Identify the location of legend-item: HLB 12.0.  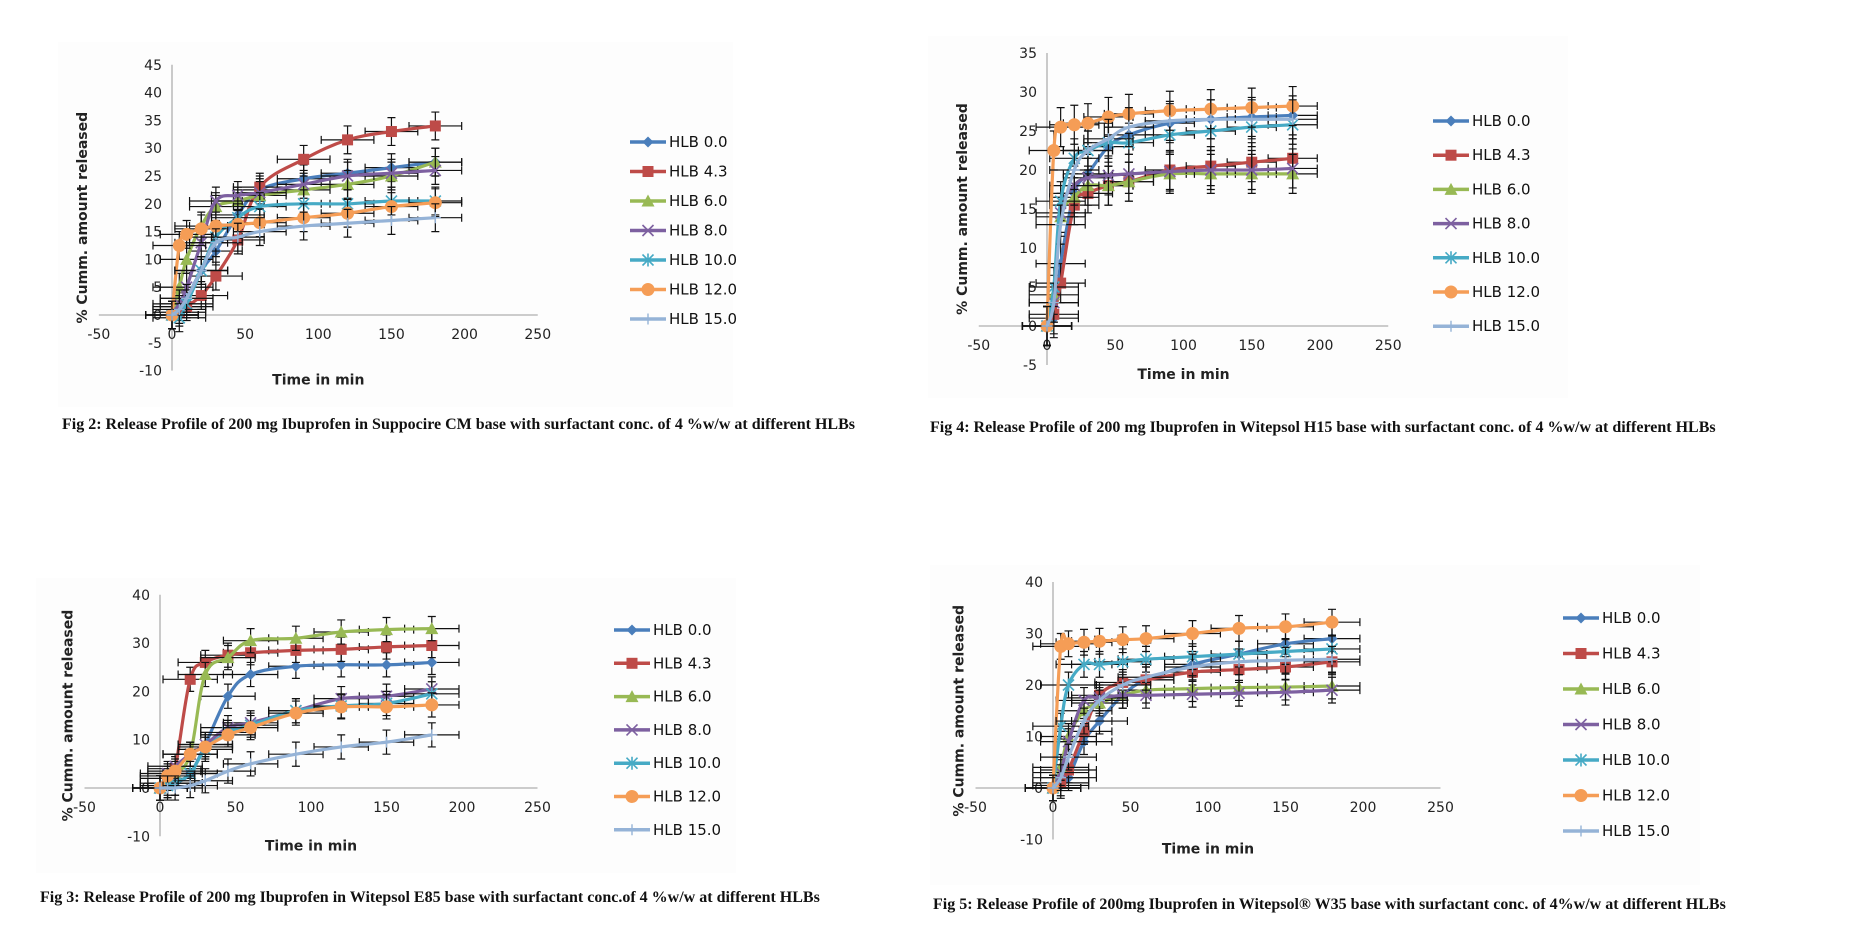
(683, 290).